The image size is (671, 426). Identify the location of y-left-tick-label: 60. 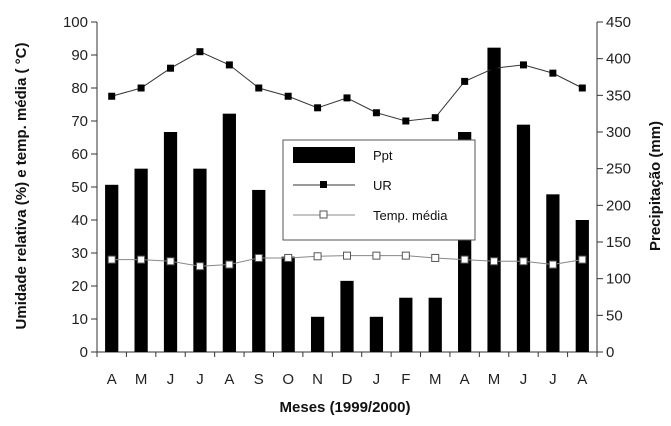
(79, 154).